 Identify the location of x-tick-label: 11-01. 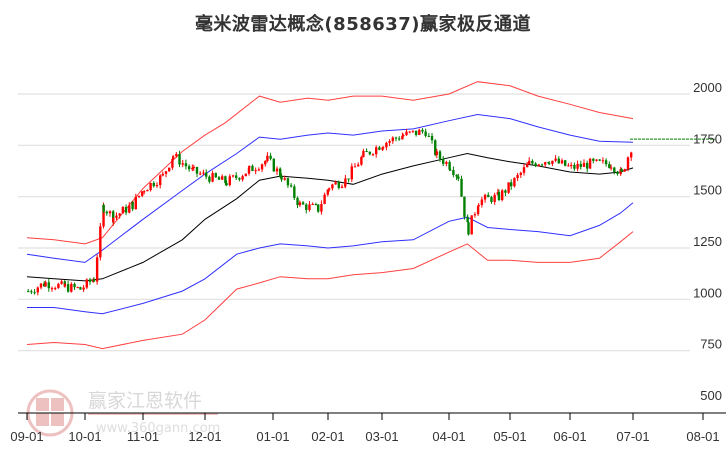
(143, 436).